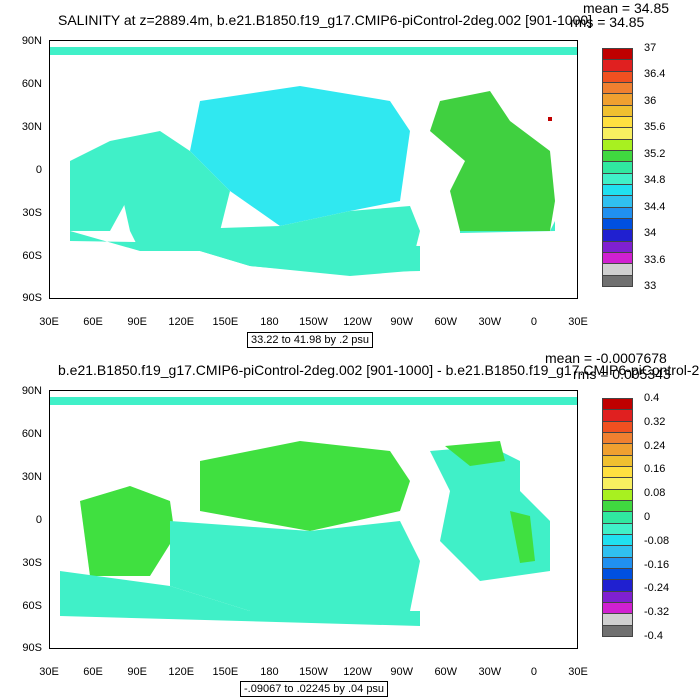 The image size is (700, 700). I want to click on panel1-mean: mean = 34.85, so click(626, 8).